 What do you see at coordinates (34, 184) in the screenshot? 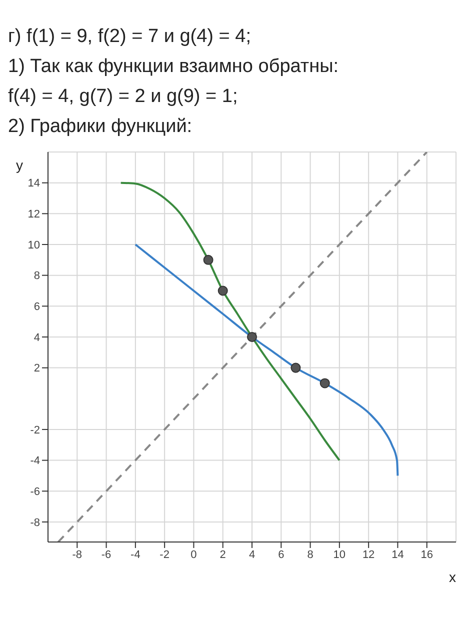
I see `y-tick-label: 14` at bounding box center [34, 184].